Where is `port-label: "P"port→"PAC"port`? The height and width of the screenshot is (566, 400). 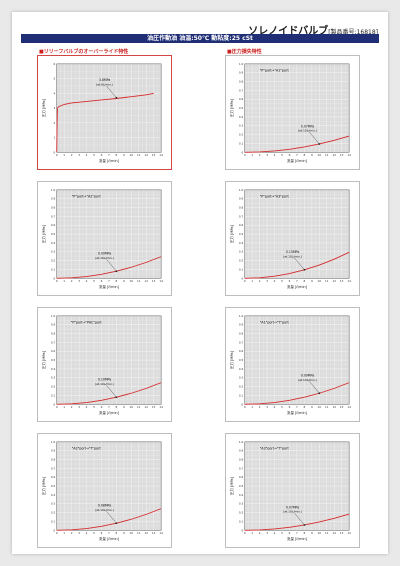
port-label: "P"port→"PAC"port is located at coordinates (87, 323).